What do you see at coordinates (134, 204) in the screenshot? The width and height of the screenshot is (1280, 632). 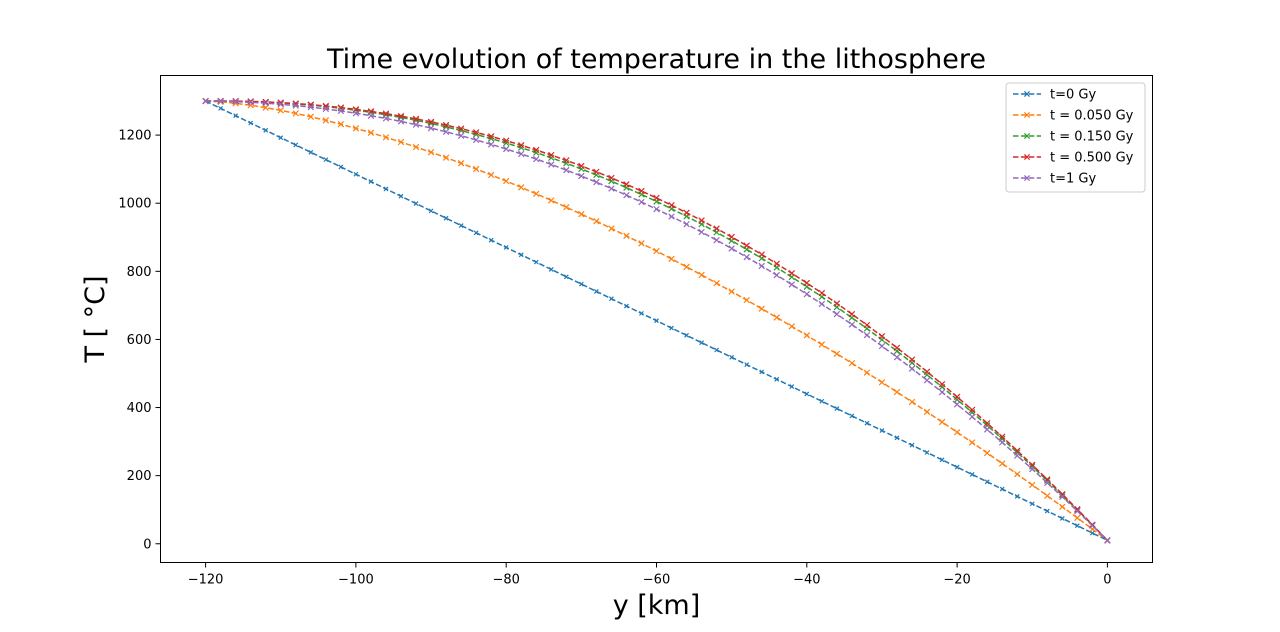 I see `y-tick-label: 1000` at bounding box center [134, 204].